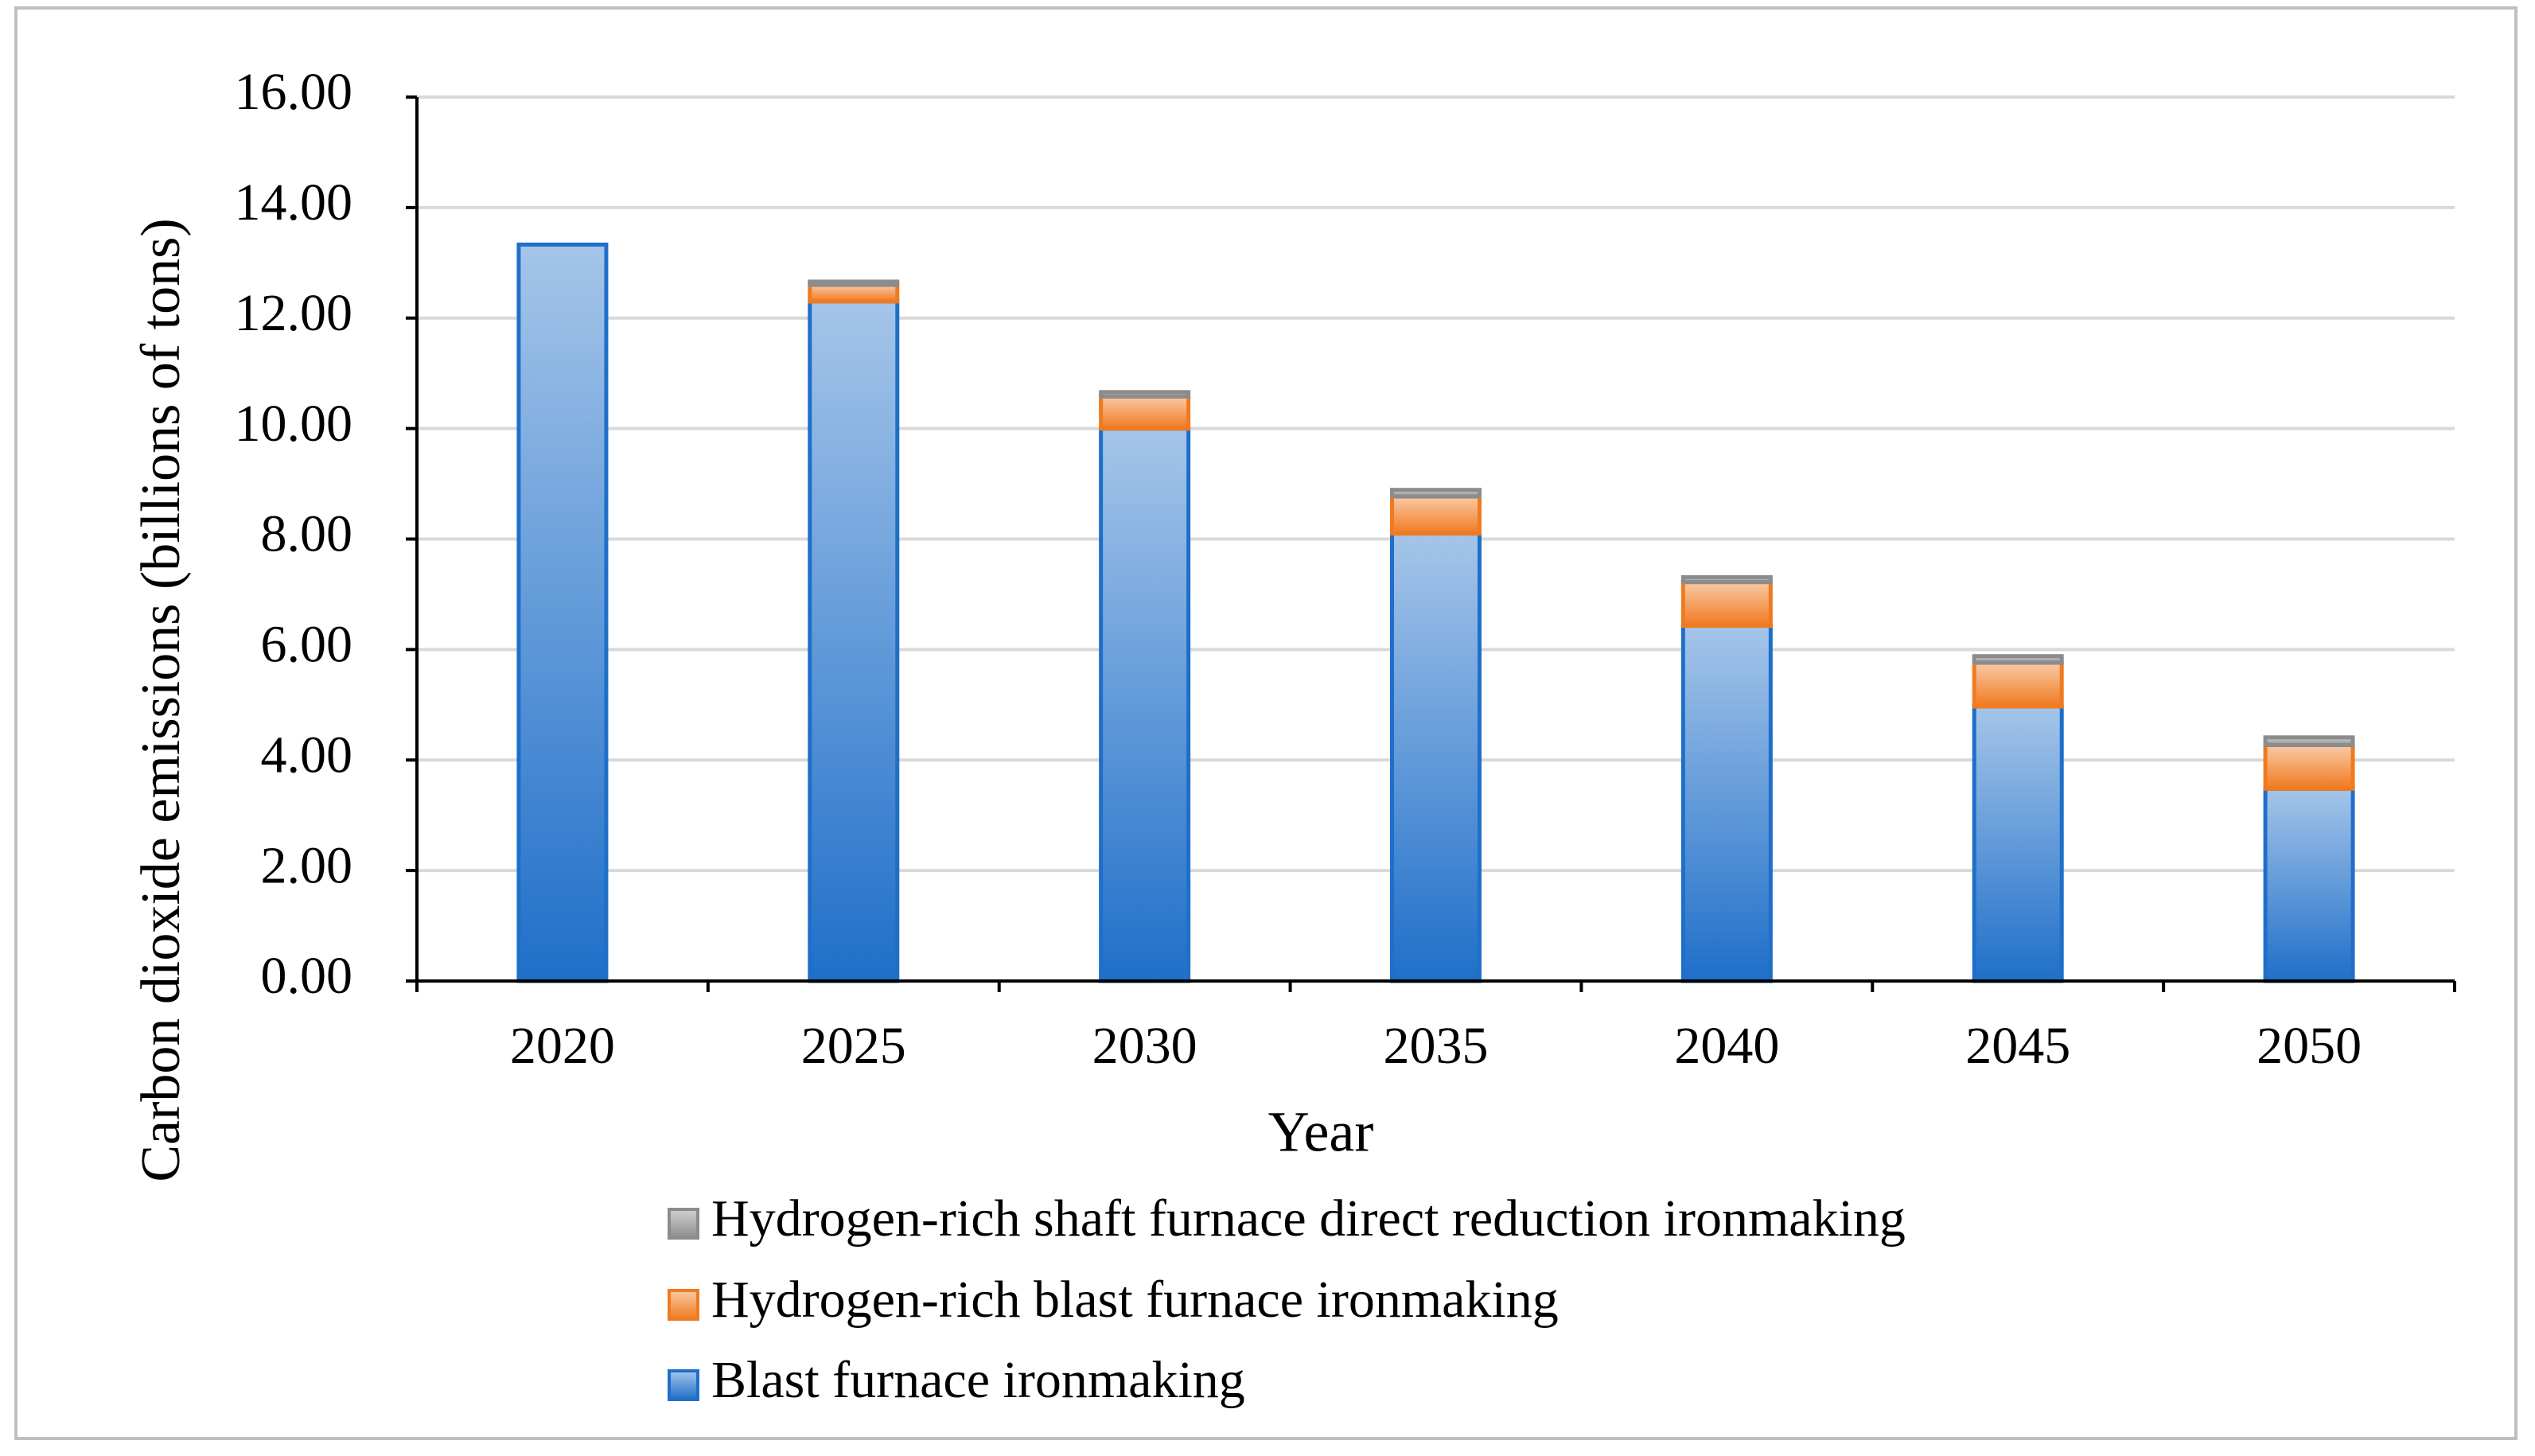 This screenshot has height=1456, width=2535. I want to click on y-tick-label: 2.00, so click(307, 865).